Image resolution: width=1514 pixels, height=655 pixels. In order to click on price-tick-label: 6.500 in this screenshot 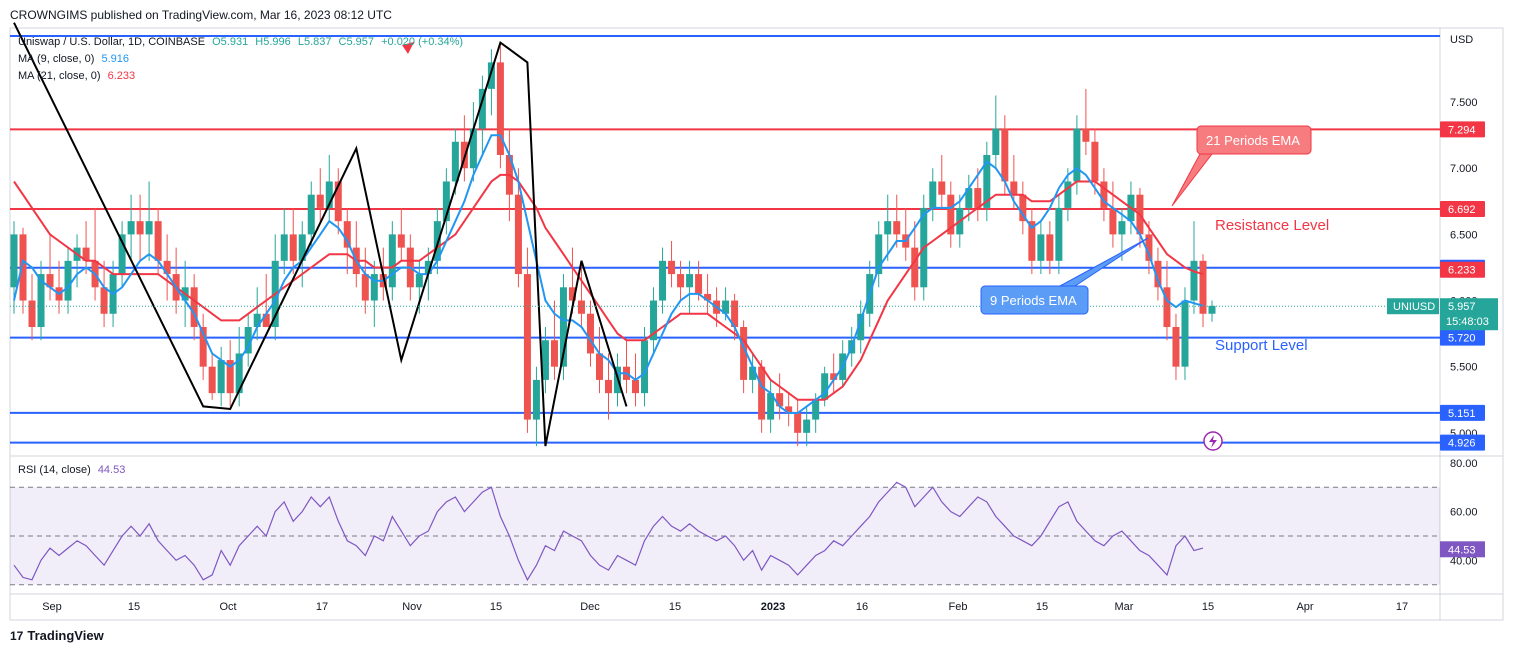, I will do `click(1464, 235)`.